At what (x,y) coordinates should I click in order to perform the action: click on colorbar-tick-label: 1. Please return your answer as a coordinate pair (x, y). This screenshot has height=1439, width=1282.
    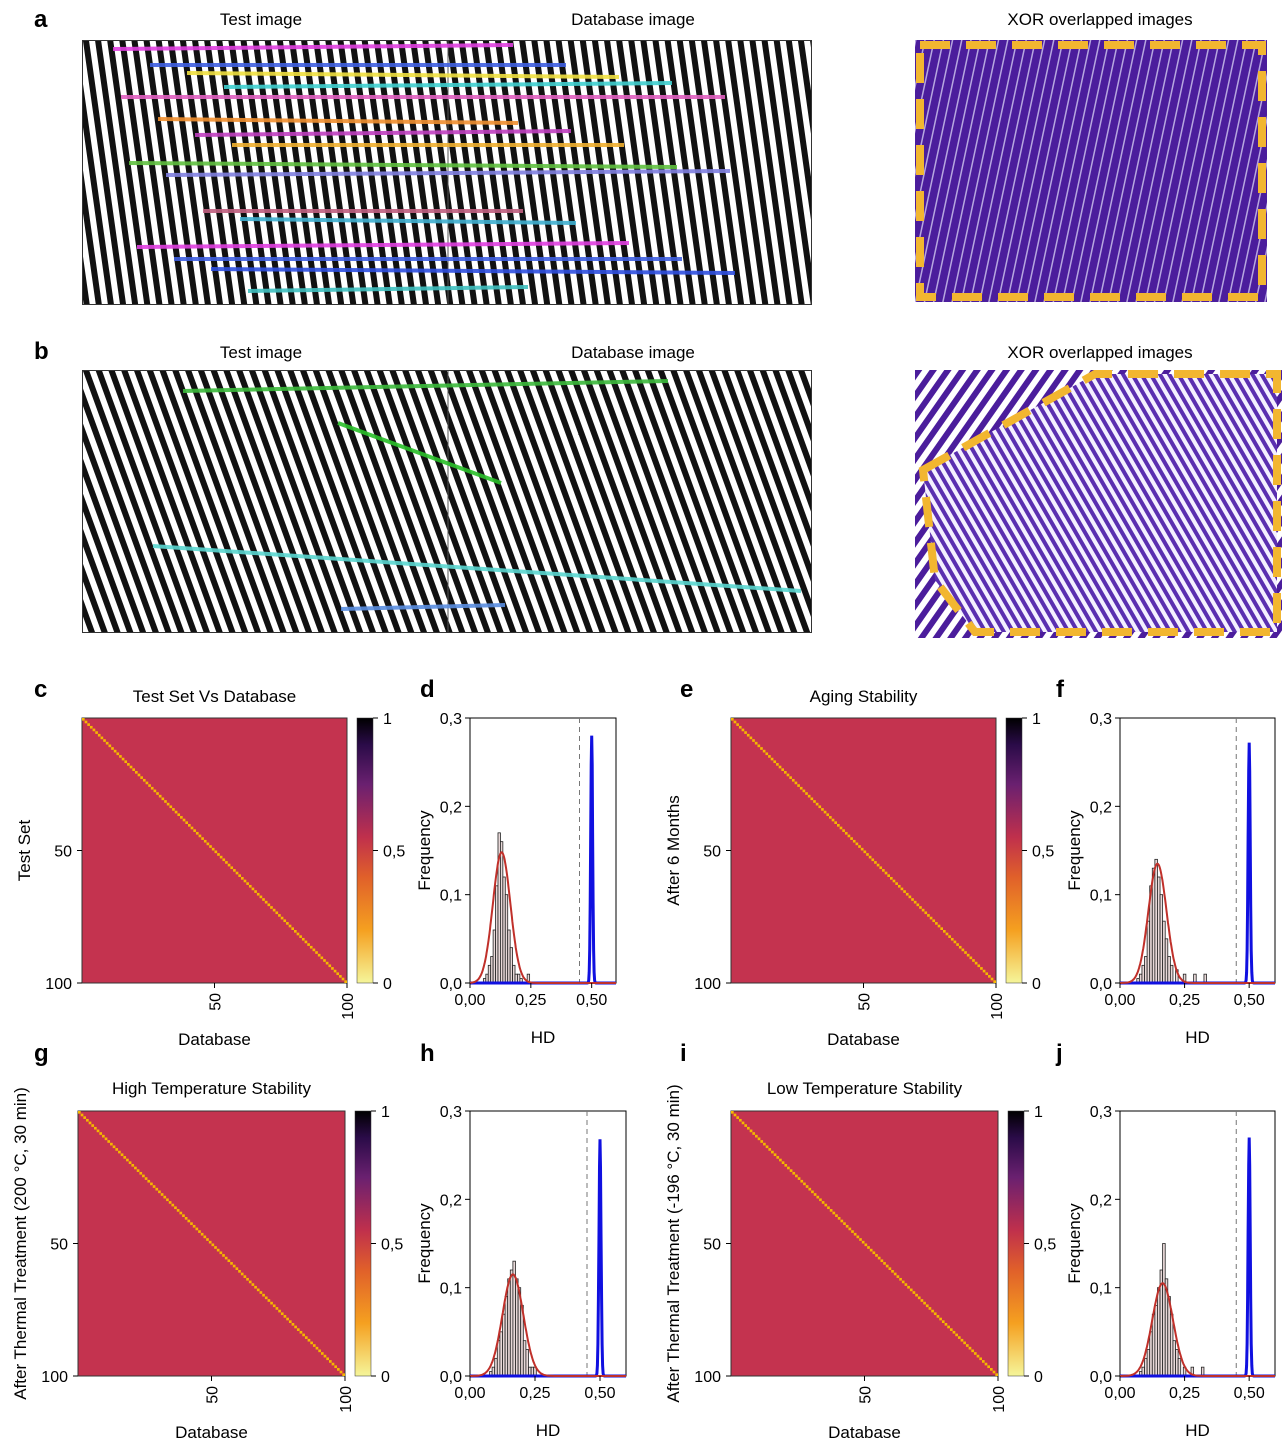
    Looking at the image, I should click on (1036, 719).